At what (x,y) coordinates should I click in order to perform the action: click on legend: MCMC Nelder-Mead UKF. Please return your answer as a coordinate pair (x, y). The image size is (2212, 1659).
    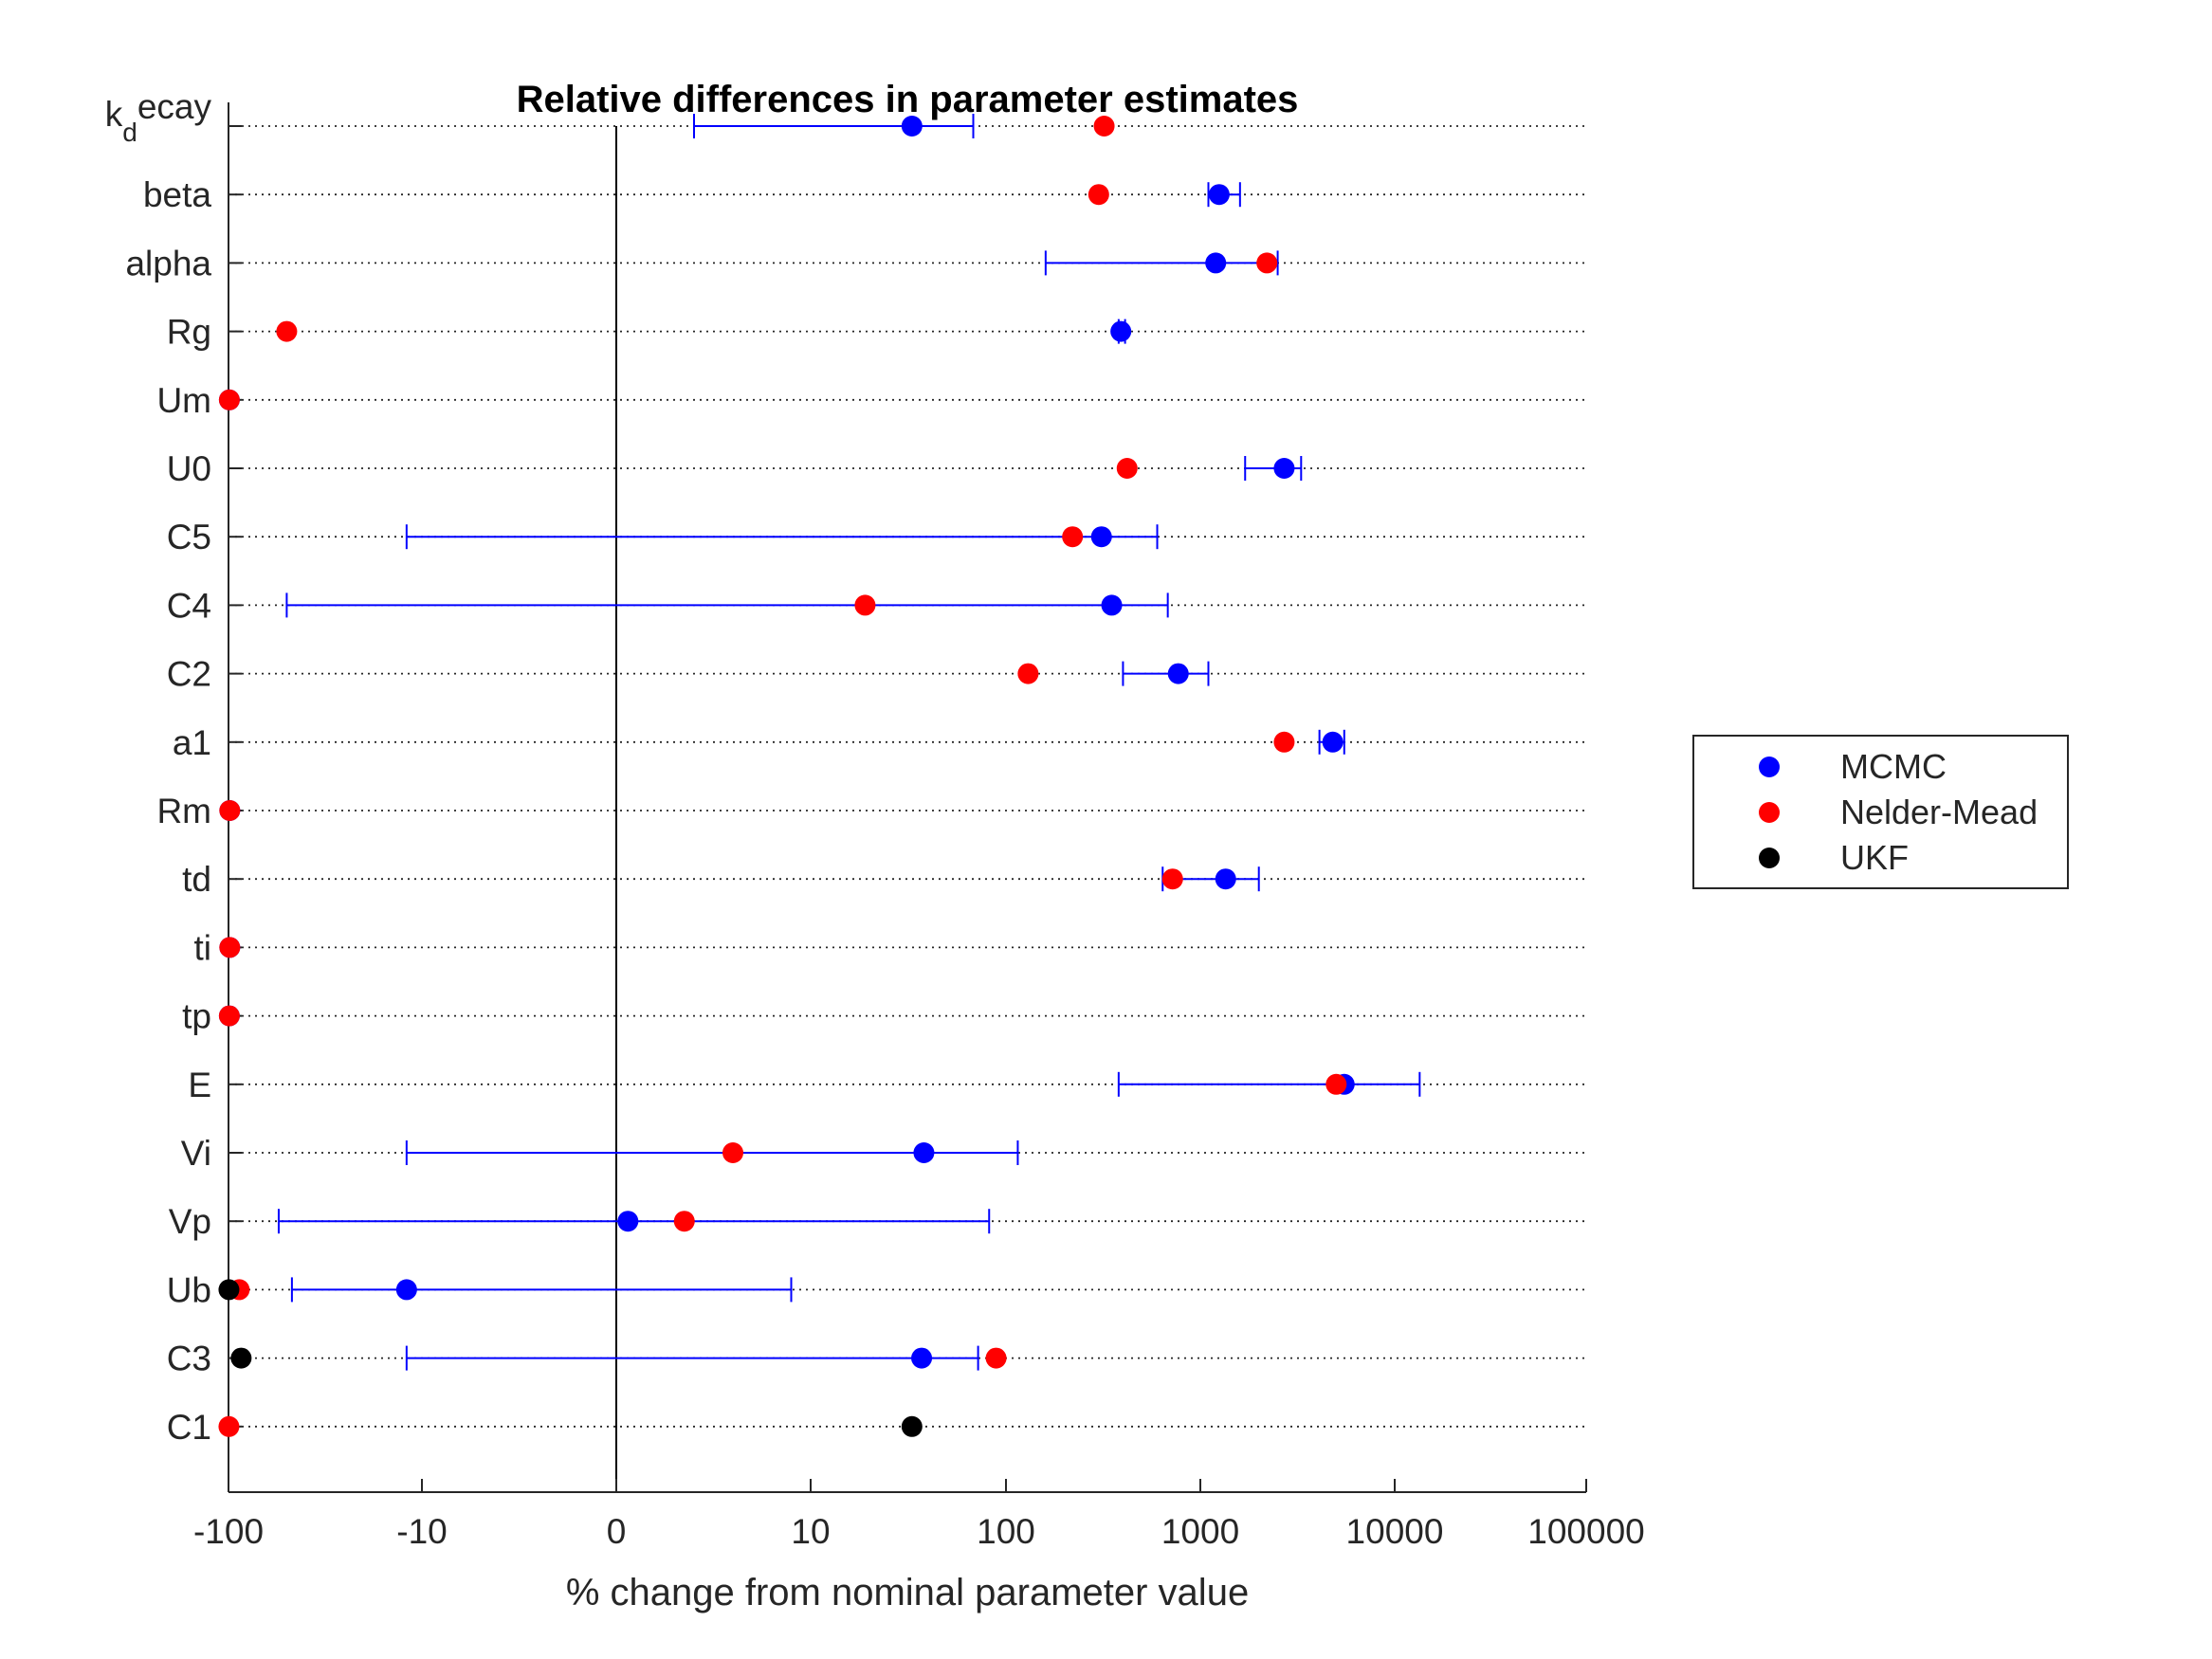
    Looking at the image, I should click on (1880, 812).